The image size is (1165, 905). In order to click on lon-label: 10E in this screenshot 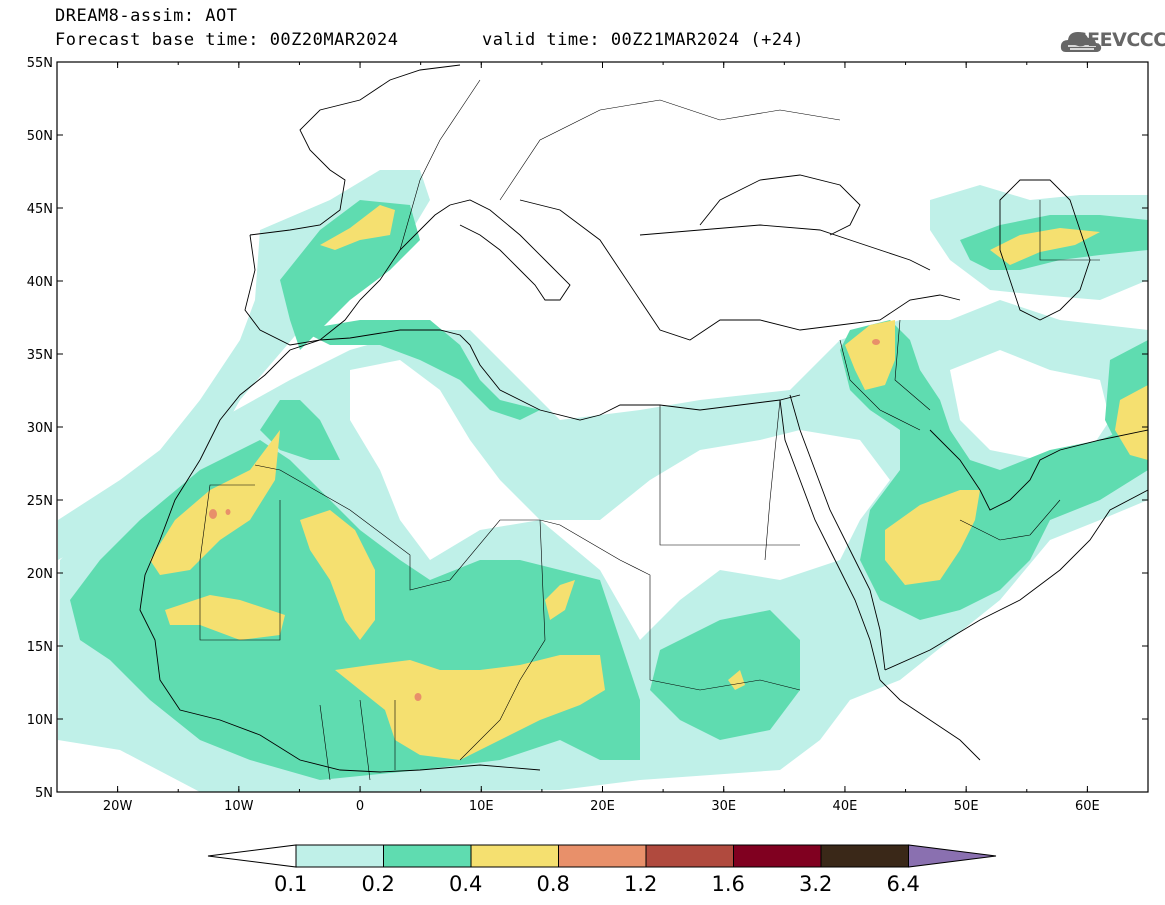, I will do `click(481, 806)`.